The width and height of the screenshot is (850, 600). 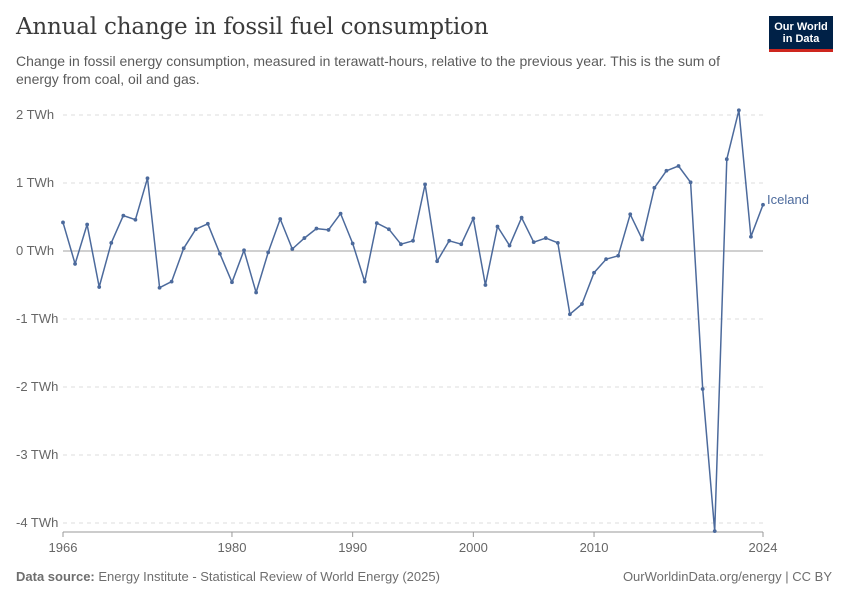 What do you see at coordinates (37, 522) in the screenshot?
I see `y-tick-label: -4 TWh` at bounding box center [37, 522].